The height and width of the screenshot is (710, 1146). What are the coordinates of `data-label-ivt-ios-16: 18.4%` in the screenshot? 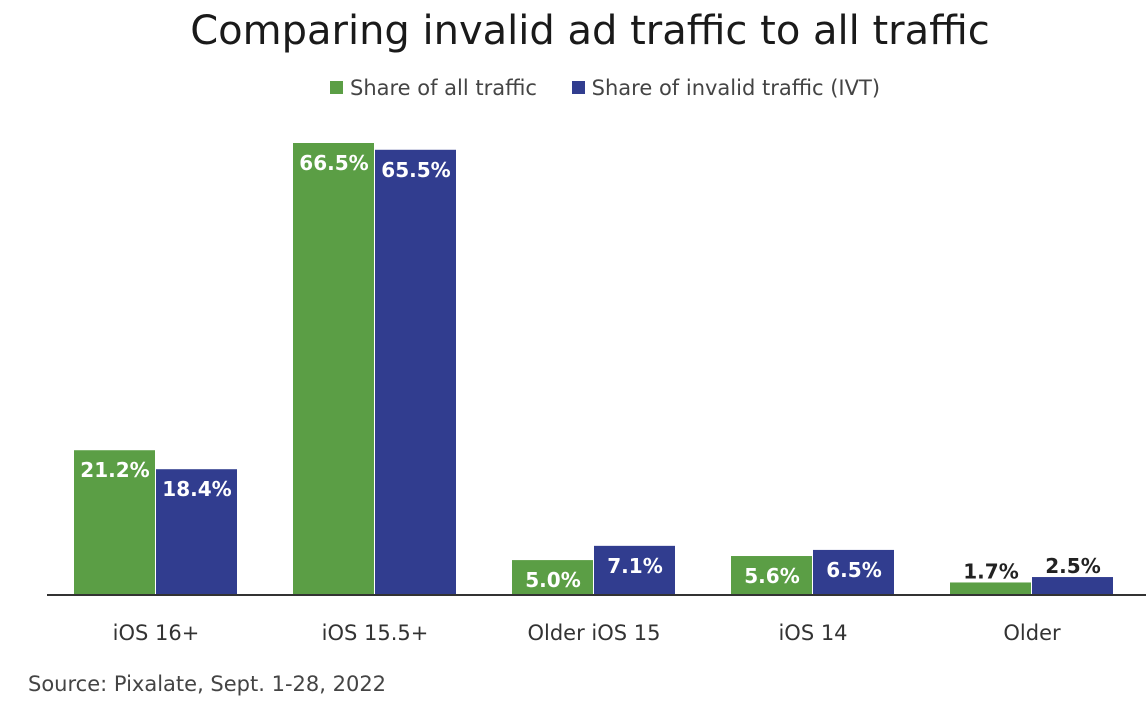 It's located at (196, 489).